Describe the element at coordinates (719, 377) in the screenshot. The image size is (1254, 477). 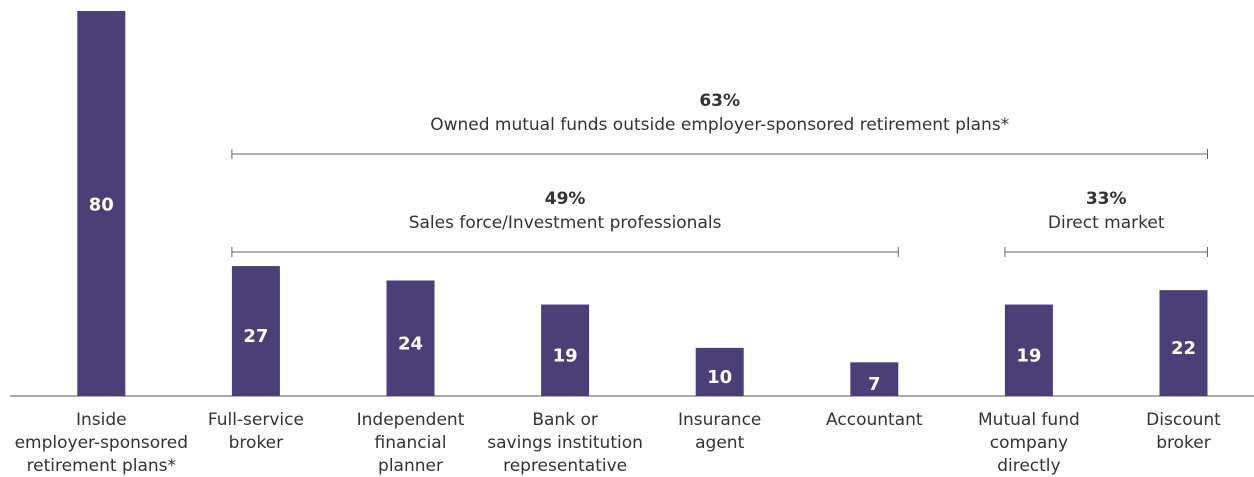
I see `value-label: 10` at that location.